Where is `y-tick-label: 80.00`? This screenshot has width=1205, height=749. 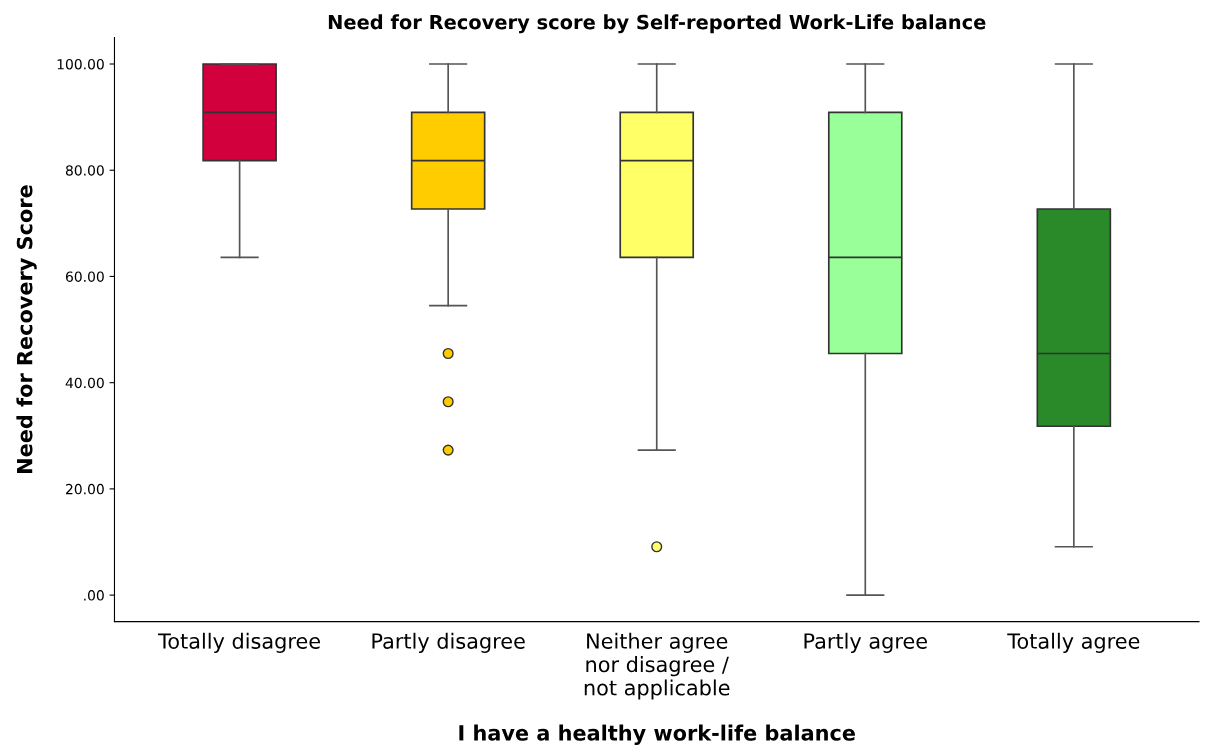 y-tick-label: 80.00 is located at coordinates (84, 170).